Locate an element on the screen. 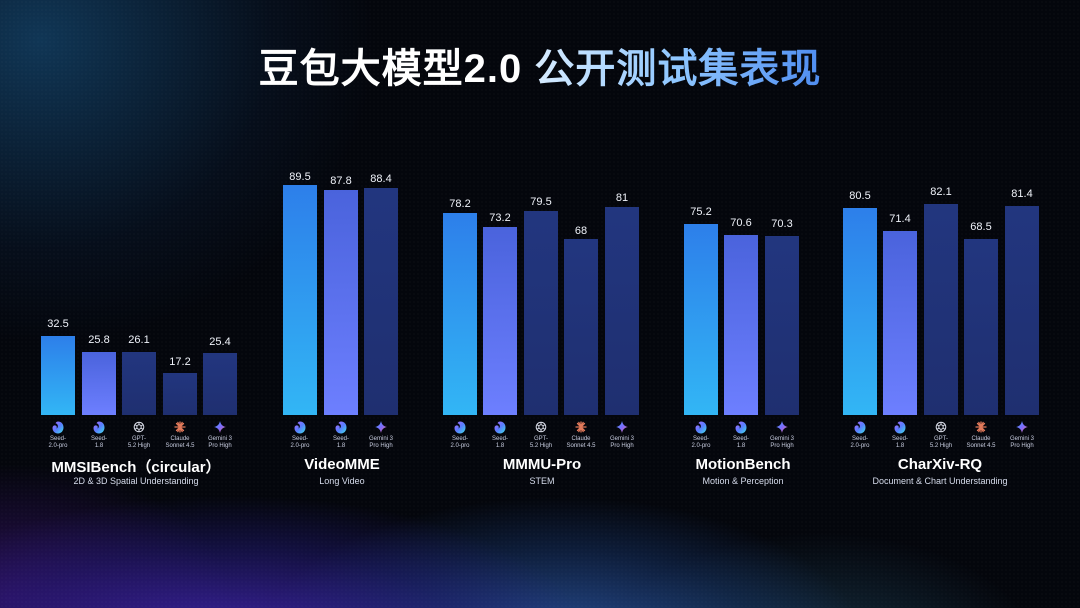 The height and width of the screenshot is (608, 1080). benchmark-subtitle: Long Video is located at coordinates (342, 481).